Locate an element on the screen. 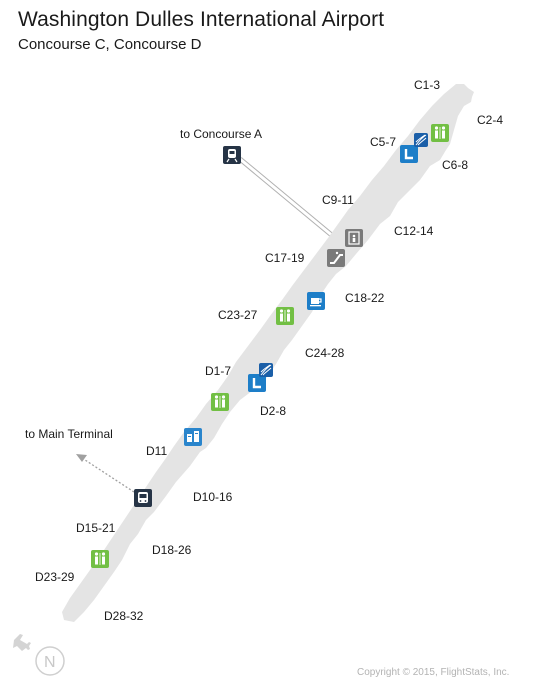 This screenshot has width=540, height=688. gate-label-d2-8: D2-8 is located at coordinates (273, 411).